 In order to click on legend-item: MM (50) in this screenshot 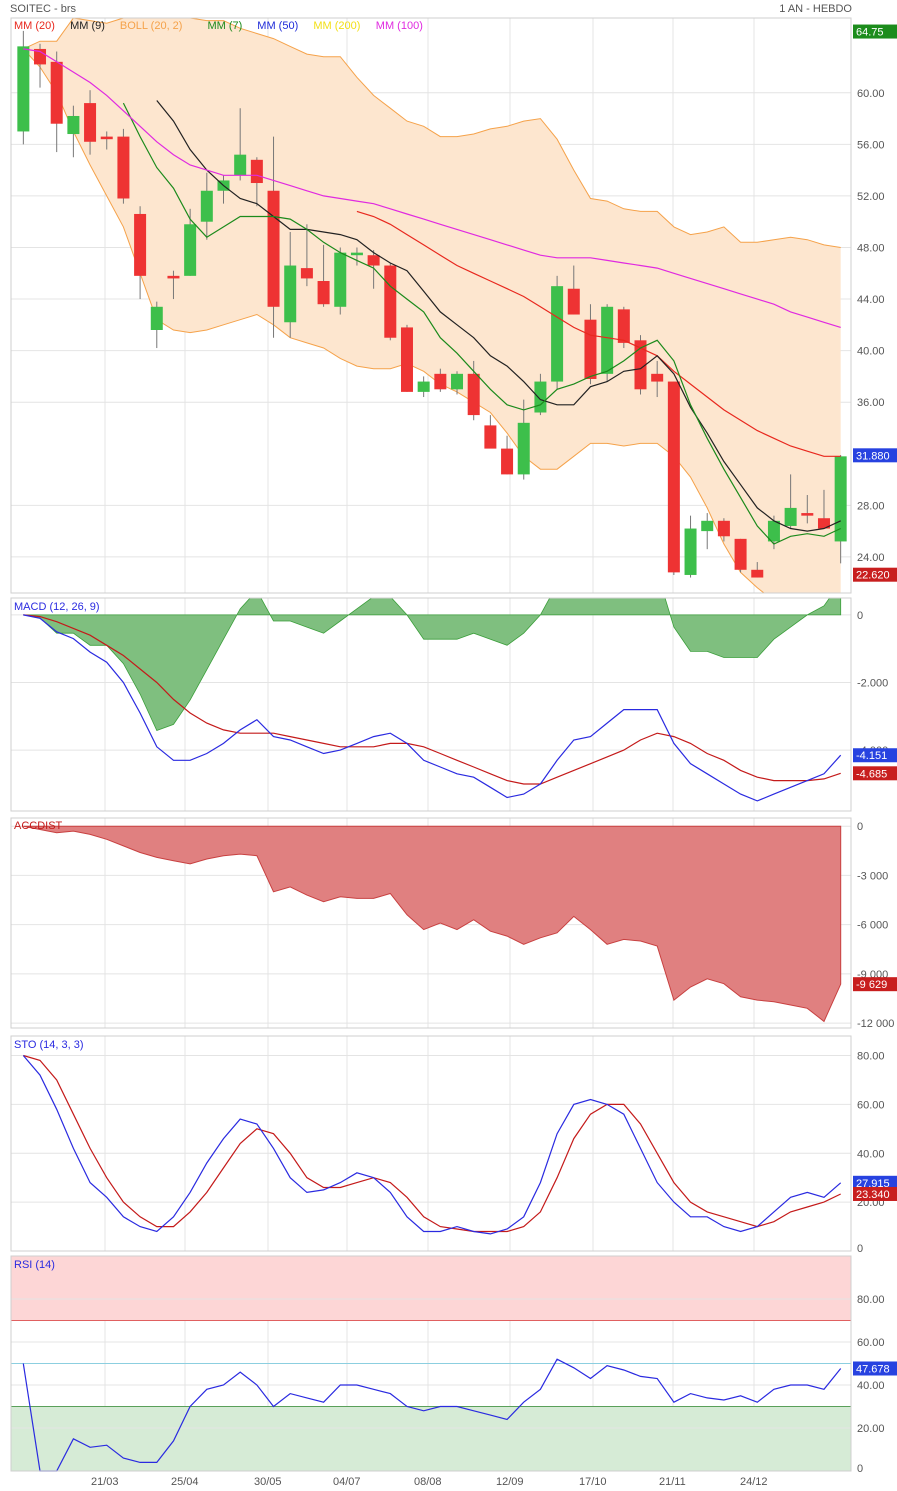, I will do `click(277, 26)`.